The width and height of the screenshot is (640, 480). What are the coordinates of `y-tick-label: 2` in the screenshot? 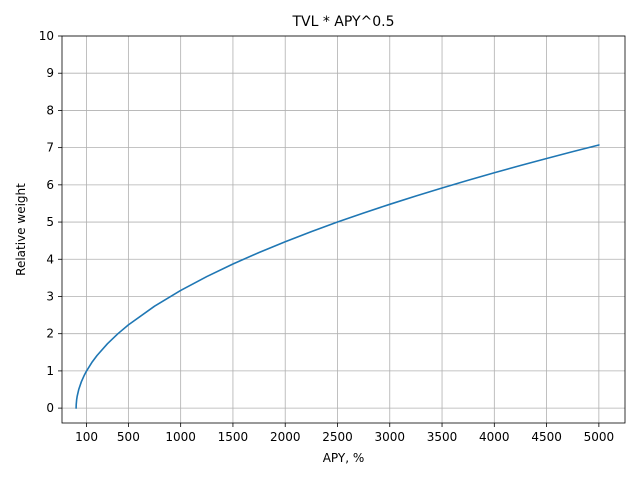 It's located at (50, 334).